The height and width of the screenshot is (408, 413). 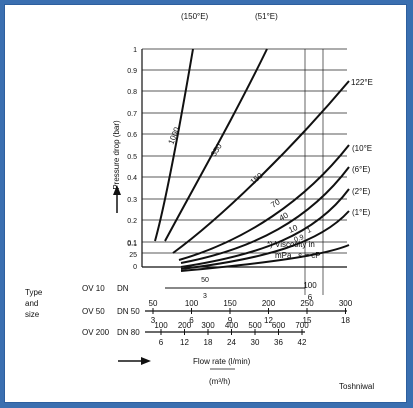 I want to click on scale-ov50-lmin-1: 100, so click(x=192, y=303).